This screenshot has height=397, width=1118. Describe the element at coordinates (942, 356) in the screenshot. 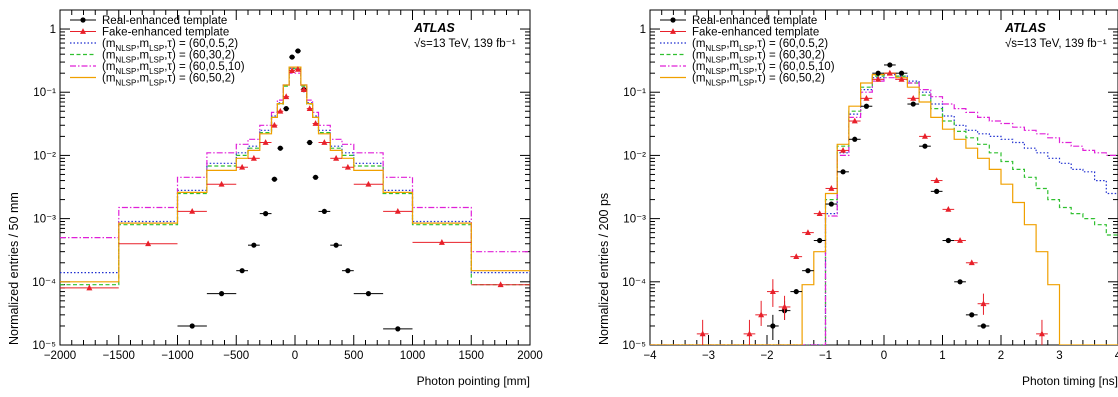

I see `x-tick-label: 1` at that location.